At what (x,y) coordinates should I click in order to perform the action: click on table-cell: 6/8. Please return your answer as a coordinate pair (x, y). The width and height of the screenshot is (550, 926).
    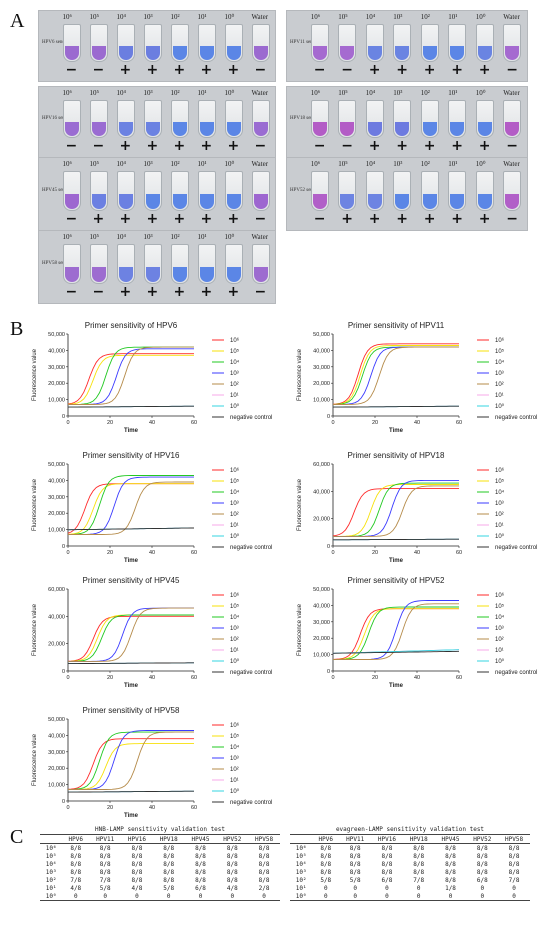
    Looking at the image, I should click on (200, 888).